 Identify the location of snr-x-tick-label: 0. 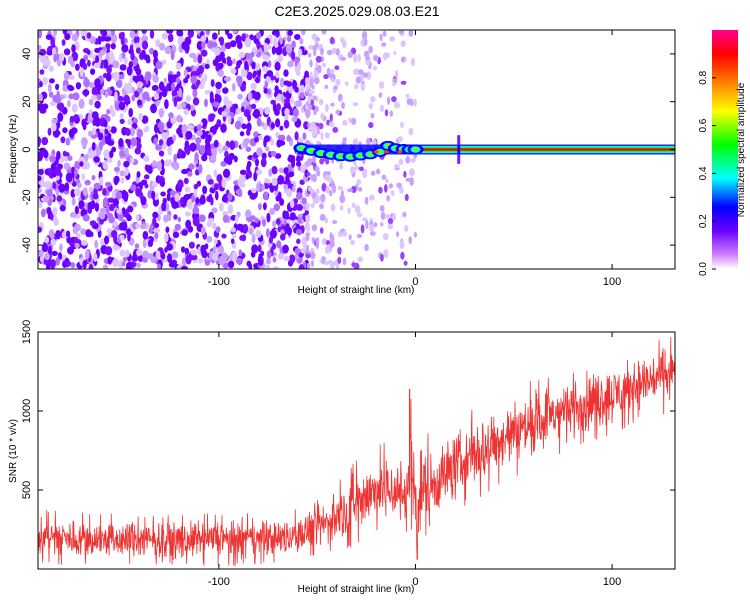
(415, 582).